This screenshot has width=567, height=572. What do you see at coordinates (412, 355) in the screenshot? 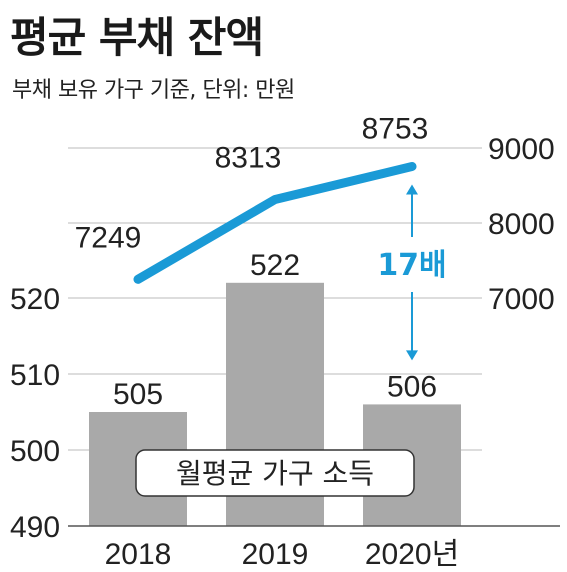
I see `arrow-down-head` at bounding box center [412, 355].